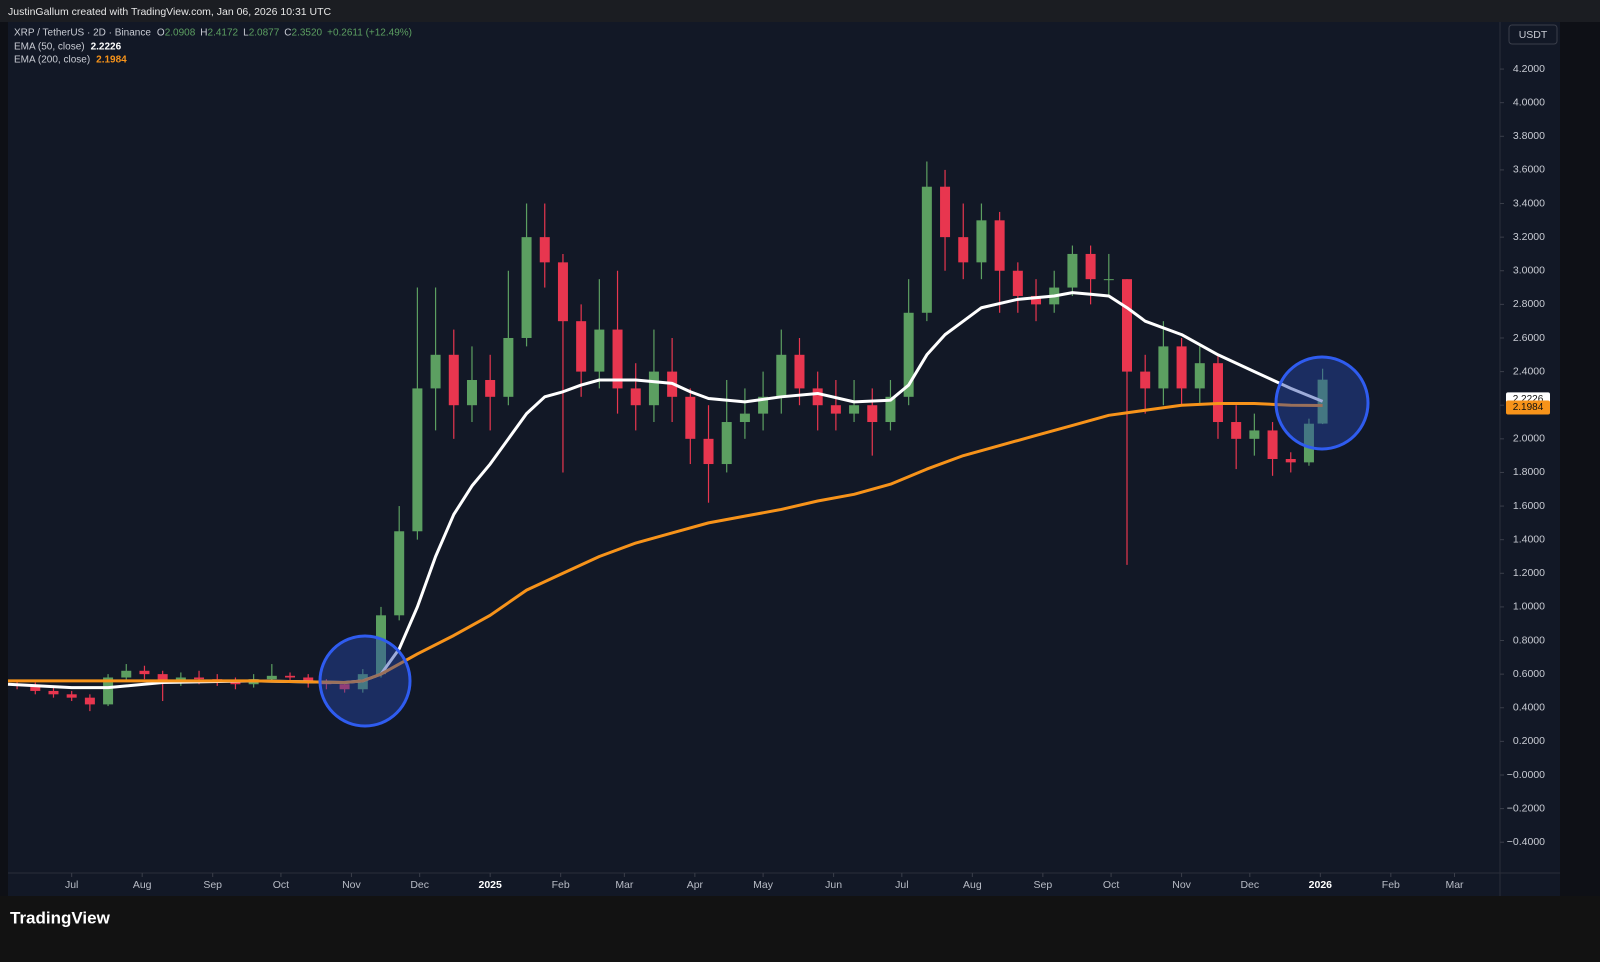 The width and height of the screenshot is (1600, 962). What do you see at coordinates (1529, 573) in the screenshot?
I see `y-tick-label: 1.2000` at bounding box center [1529, 573].